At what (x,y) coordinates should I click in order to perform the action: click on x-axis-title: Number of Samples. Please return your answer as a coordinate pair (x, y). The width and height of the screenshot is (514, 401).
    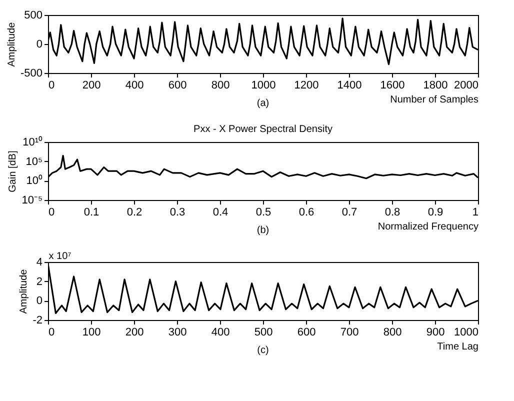
    Looking at the image, I should click on (434, 100).